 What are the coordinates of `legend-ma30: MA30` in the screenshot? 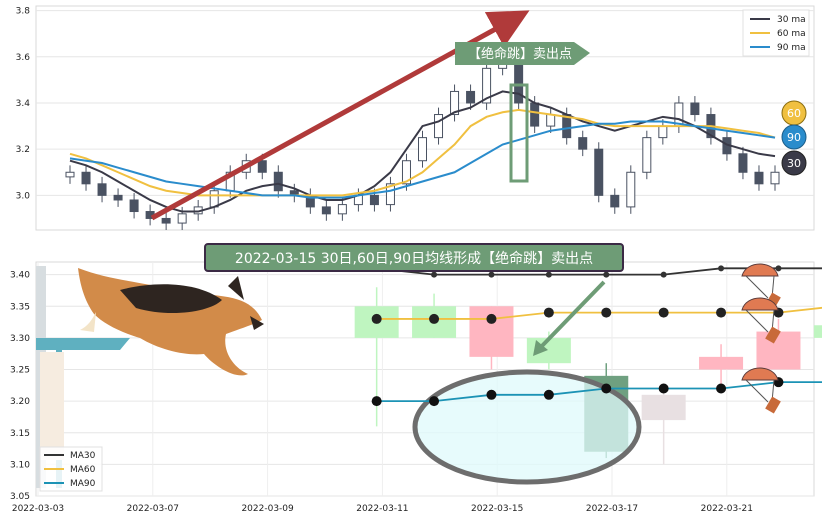 It's located at (83, 456).